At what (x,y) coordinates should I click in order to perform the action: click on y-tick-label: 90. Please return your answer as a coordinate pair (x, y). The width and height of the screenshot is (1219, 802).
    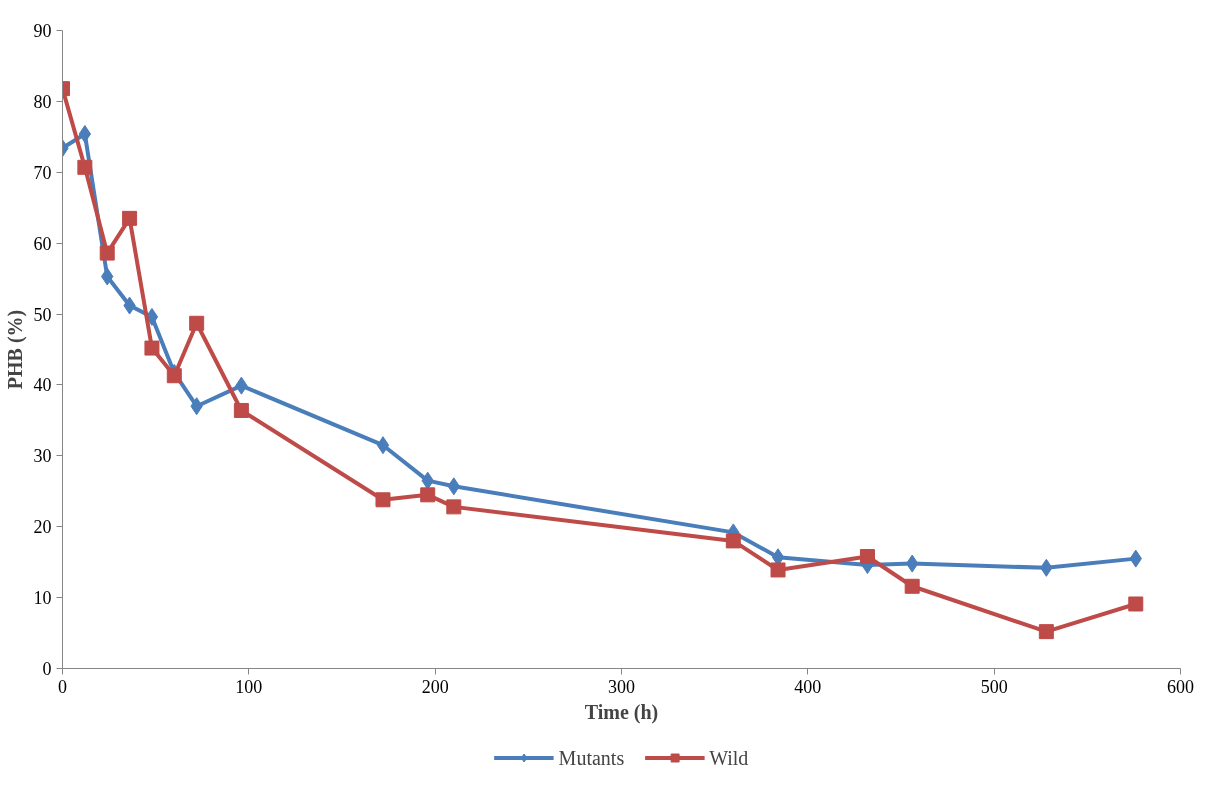
    Looking at the image, I should click on (42, 31).